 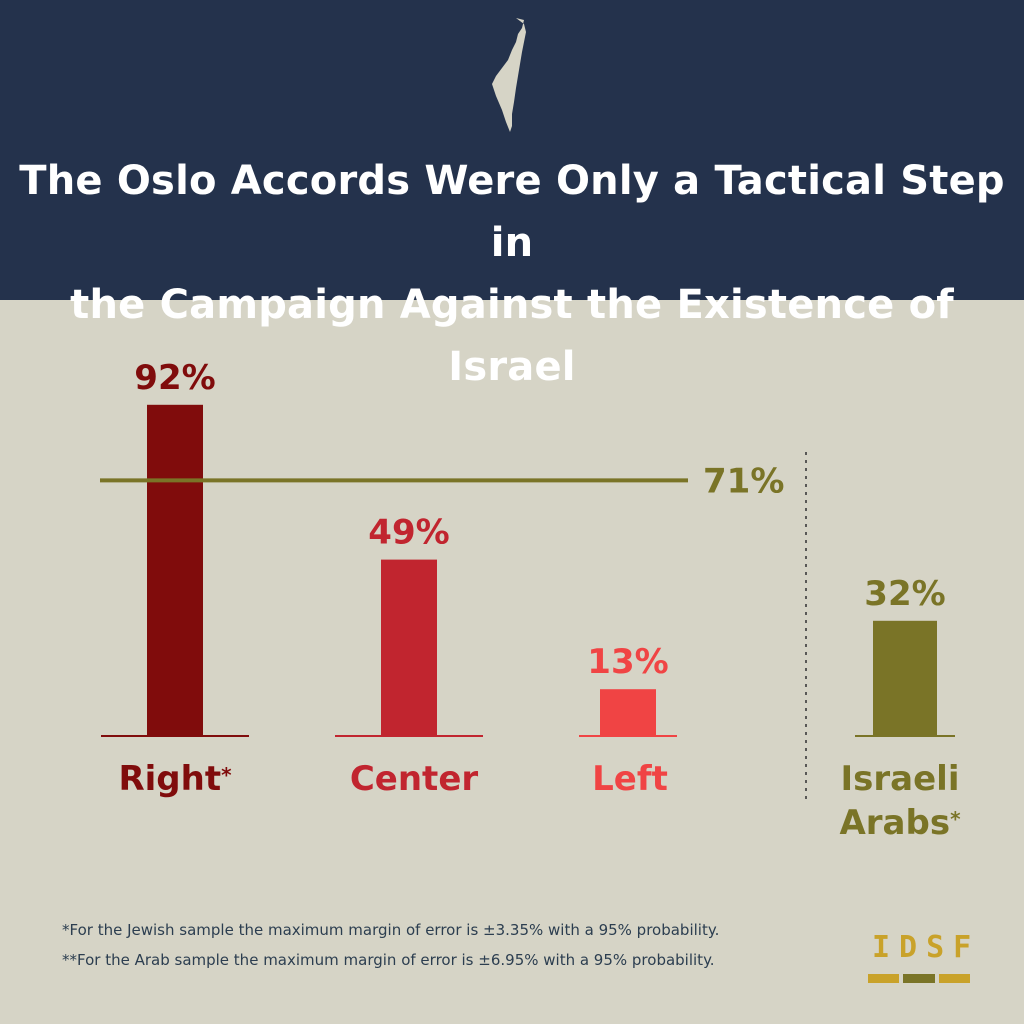 I want to click on bar-center, so click(x=409, y=647).